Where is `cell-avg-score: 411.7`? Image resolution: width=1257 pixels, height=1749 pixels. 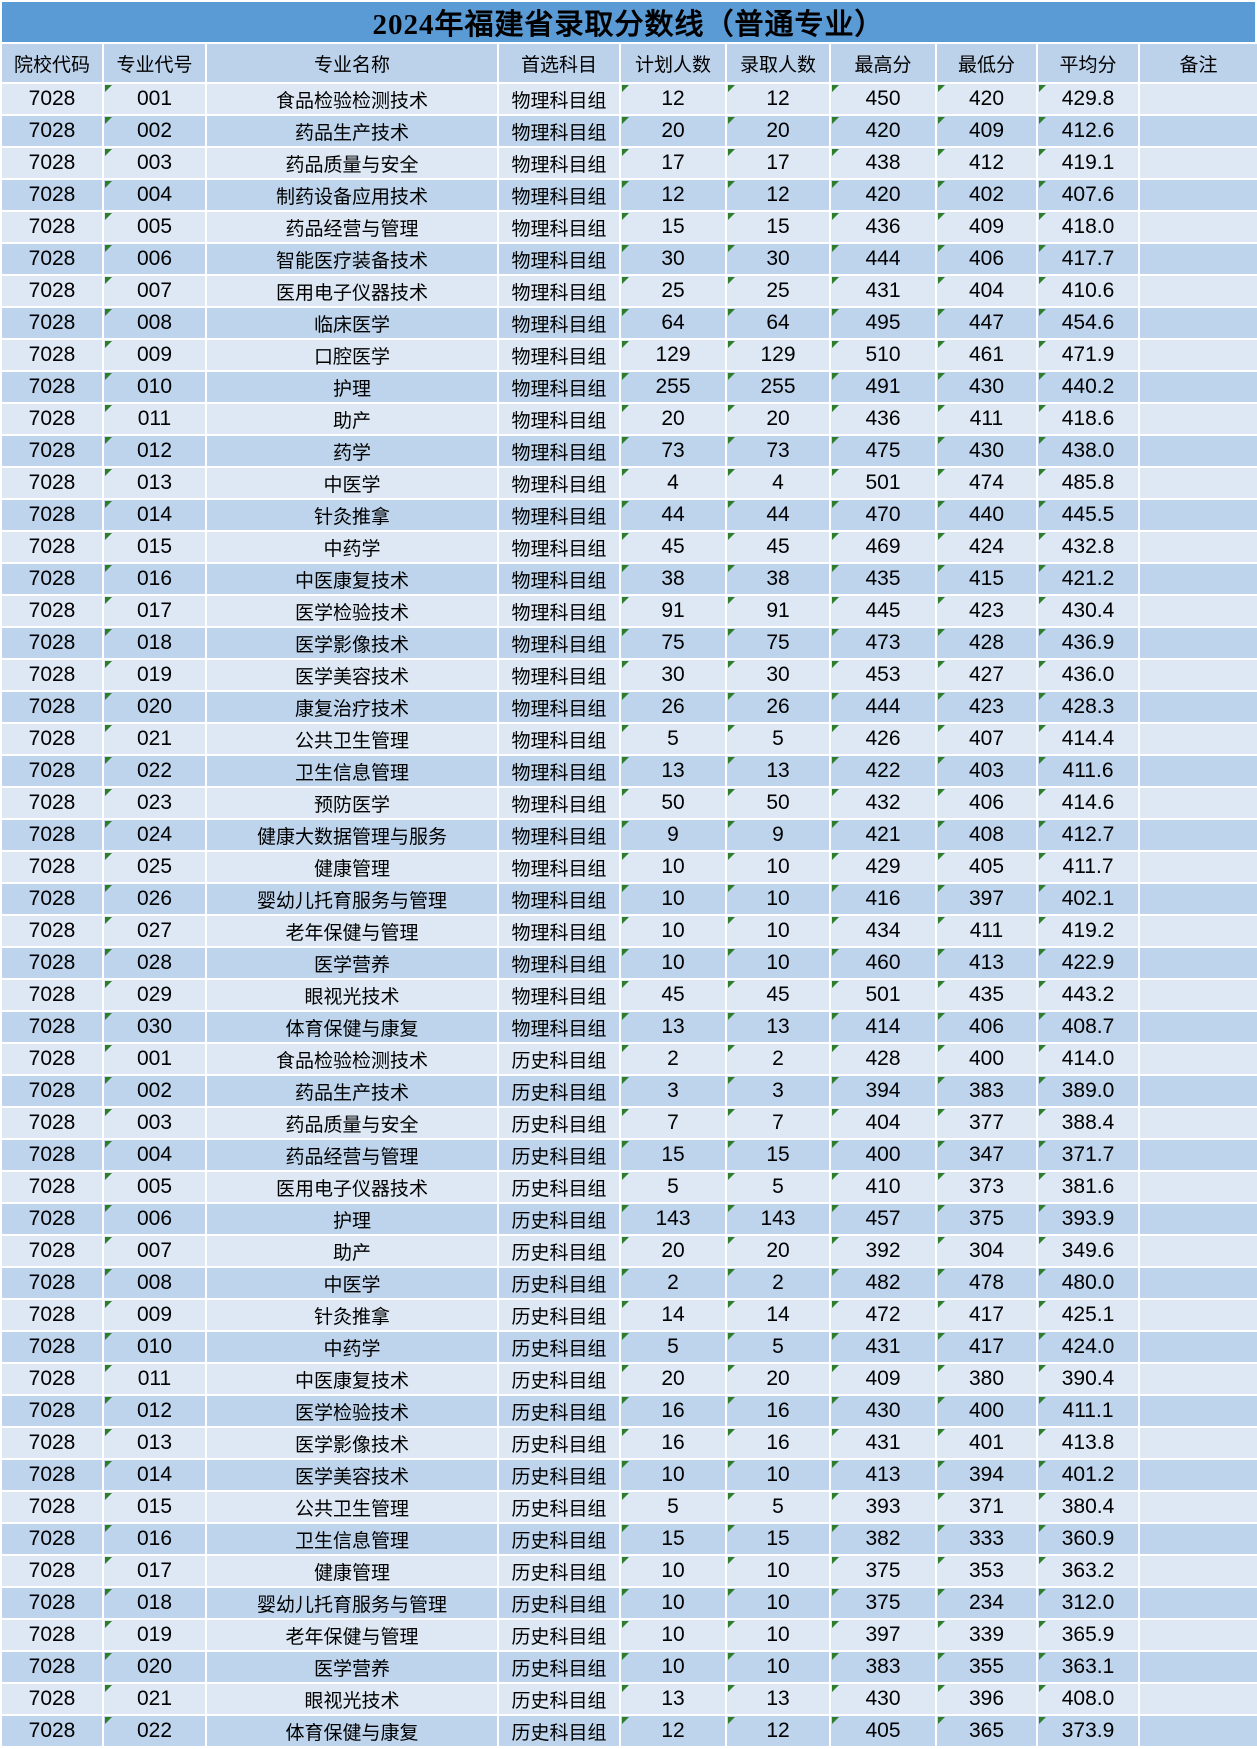
cell-avg-score: 411.7 is located at coordinates (1088, 867).